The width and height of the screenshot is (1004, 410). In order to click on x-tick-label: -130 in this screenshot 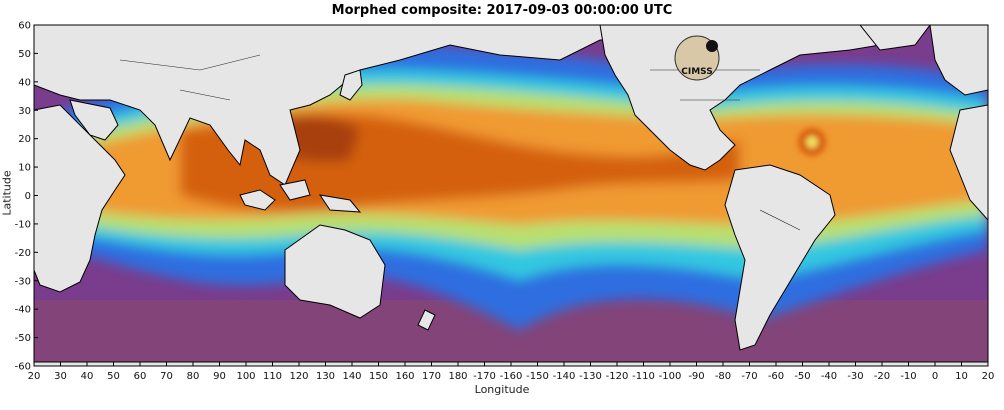, I will do `click(590, 376)`.